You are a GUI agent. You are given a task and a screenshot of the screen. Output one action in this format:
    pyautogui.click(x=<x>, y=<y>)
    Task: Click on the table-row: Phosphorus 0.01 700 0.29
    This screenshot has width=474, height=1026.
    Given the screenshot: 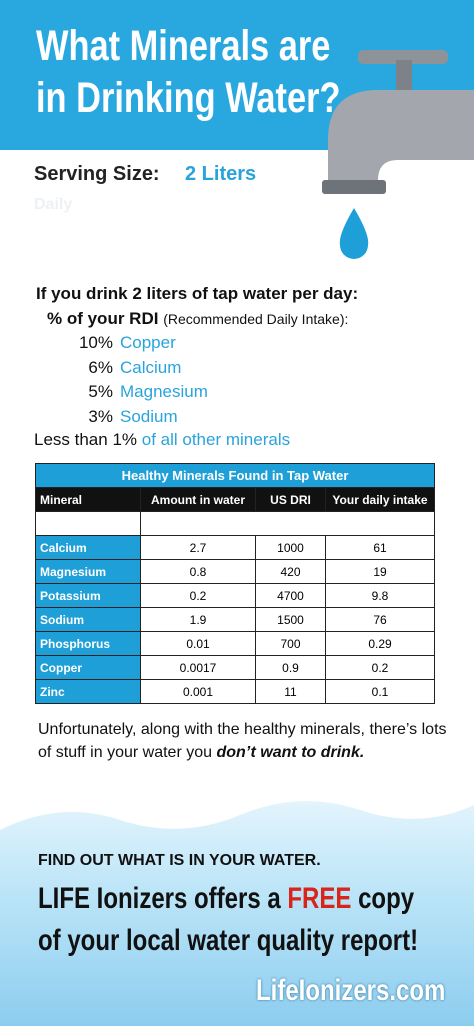 What is the action you would take?
    pyautogui.click(x=235, y=643)
    